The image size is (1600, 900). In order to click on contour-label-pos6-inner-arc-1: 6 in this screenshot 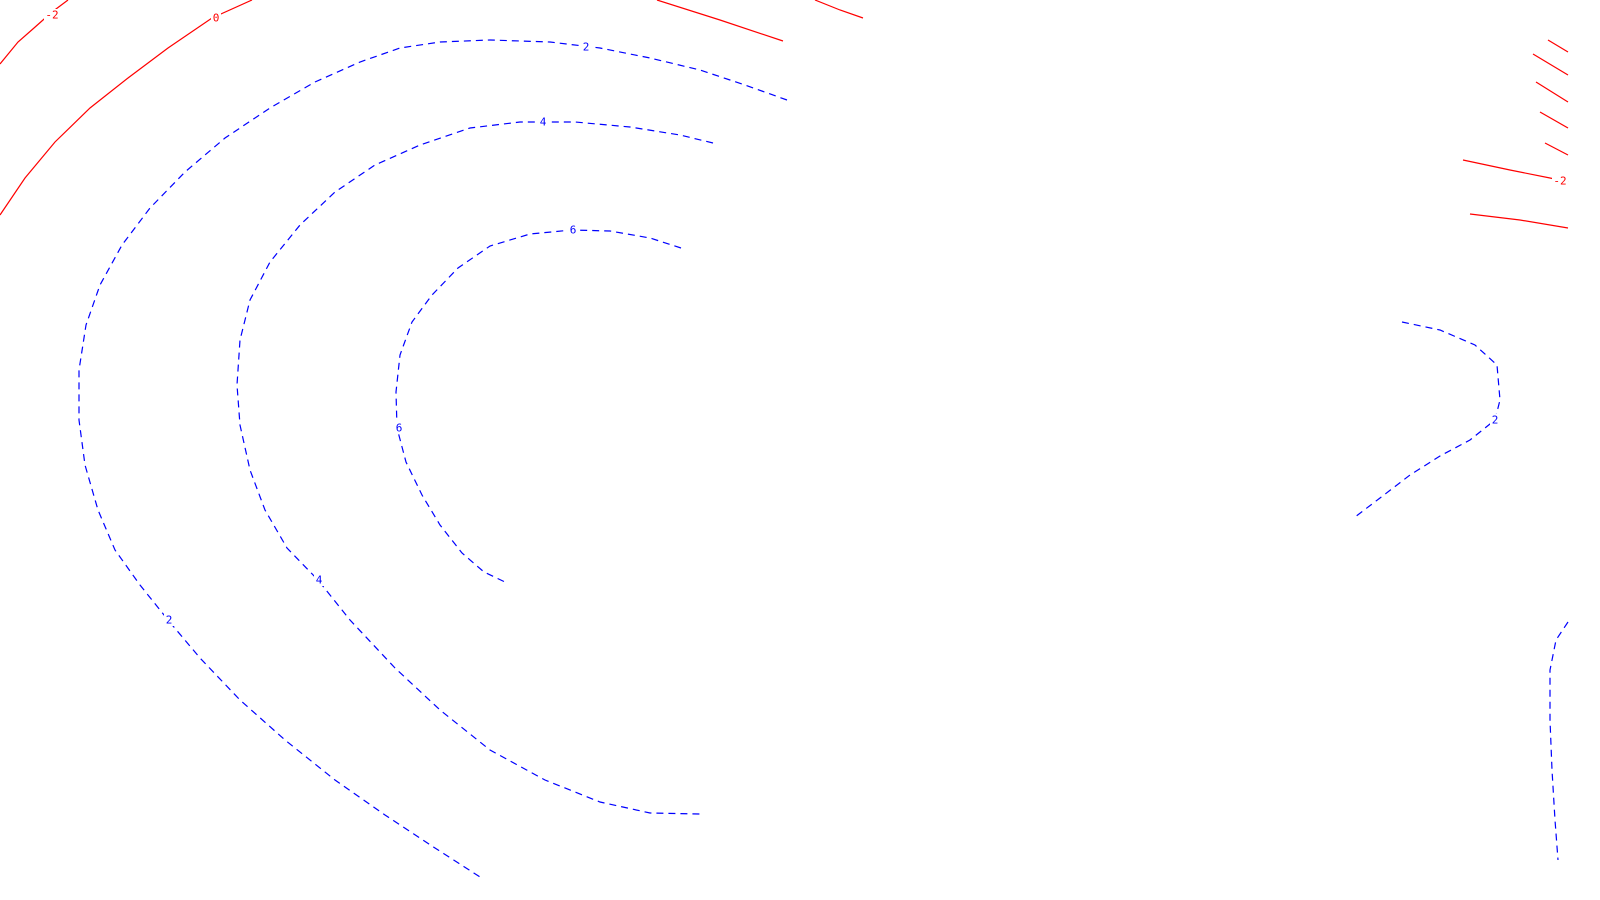, I will do `click(399, 428)`.